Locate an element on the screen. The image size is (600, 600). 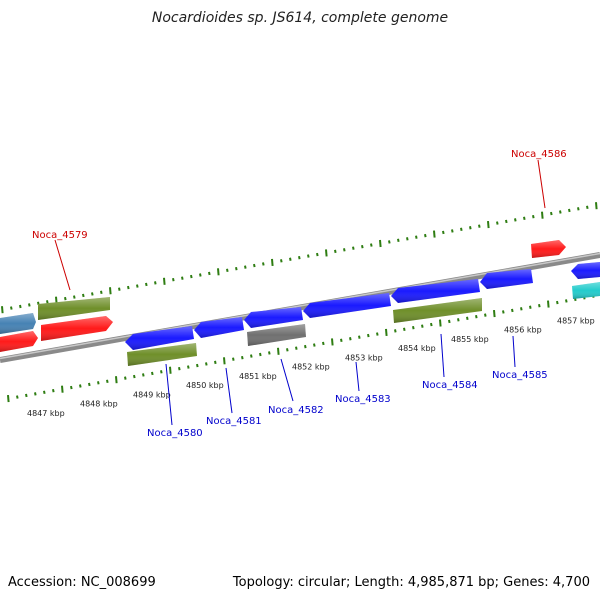
gene-label: Noca_4583 is located at coordinates (363, 399).